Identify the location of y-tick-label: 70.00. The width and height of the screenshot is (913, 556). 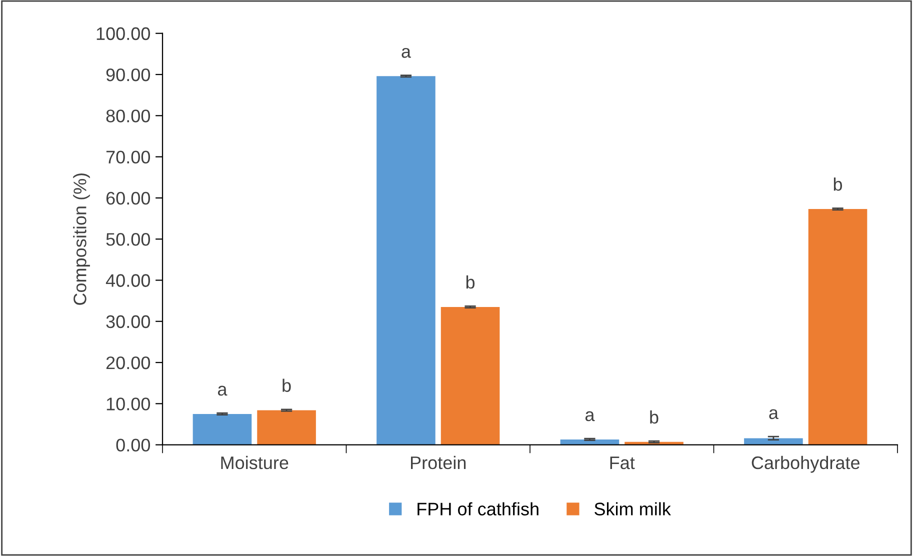
(128, 157).